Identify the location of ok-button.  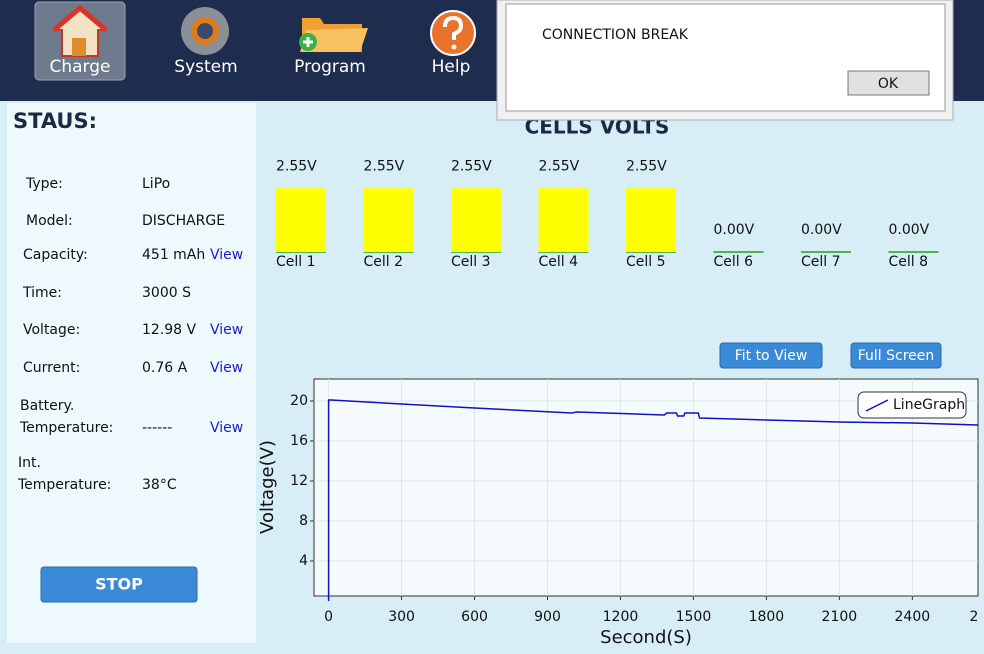
(888, 83).